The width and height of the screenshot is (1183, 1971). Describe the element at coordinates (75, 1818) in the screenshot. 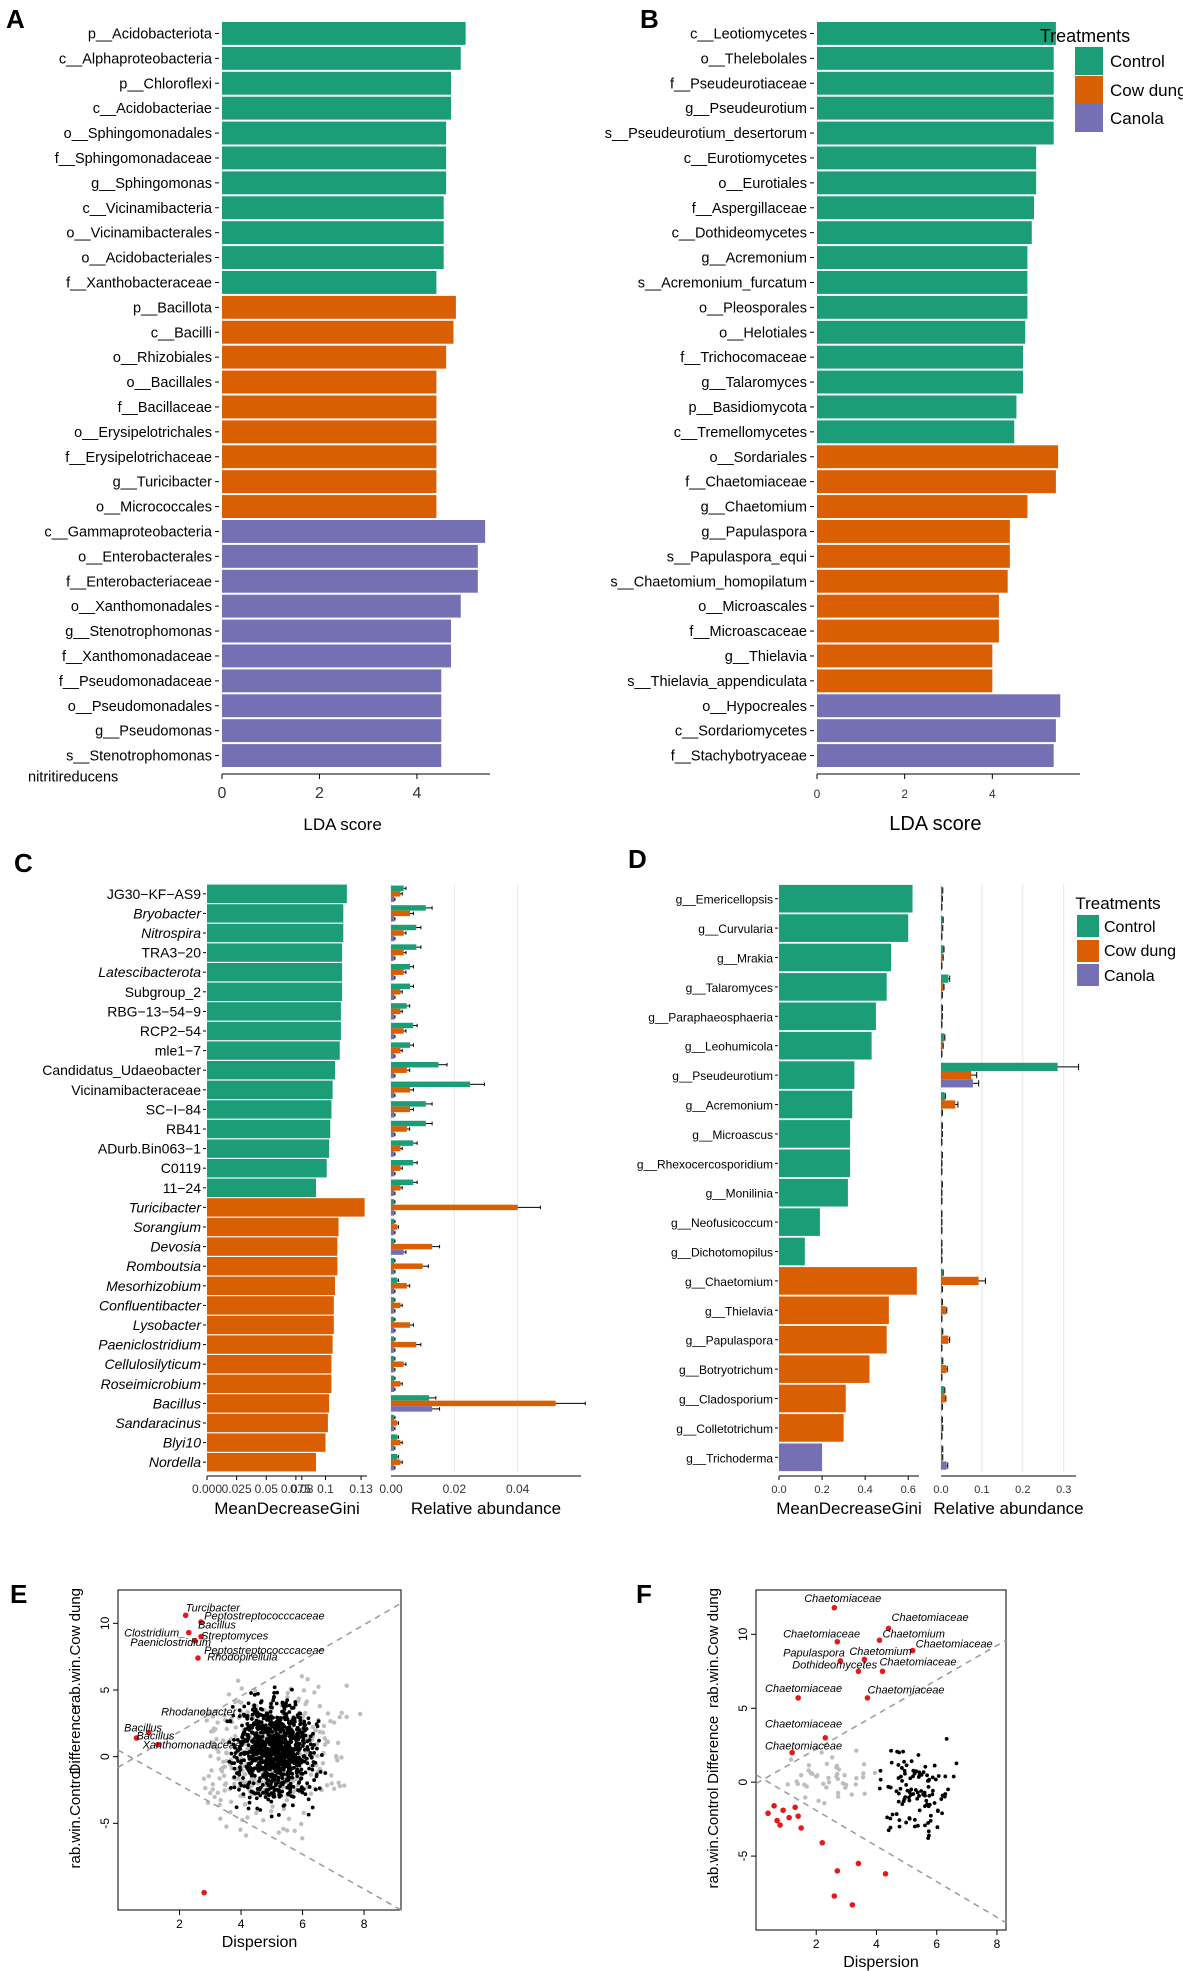

I see `y-axis-title-bottom: rab.win.Control` at that location.